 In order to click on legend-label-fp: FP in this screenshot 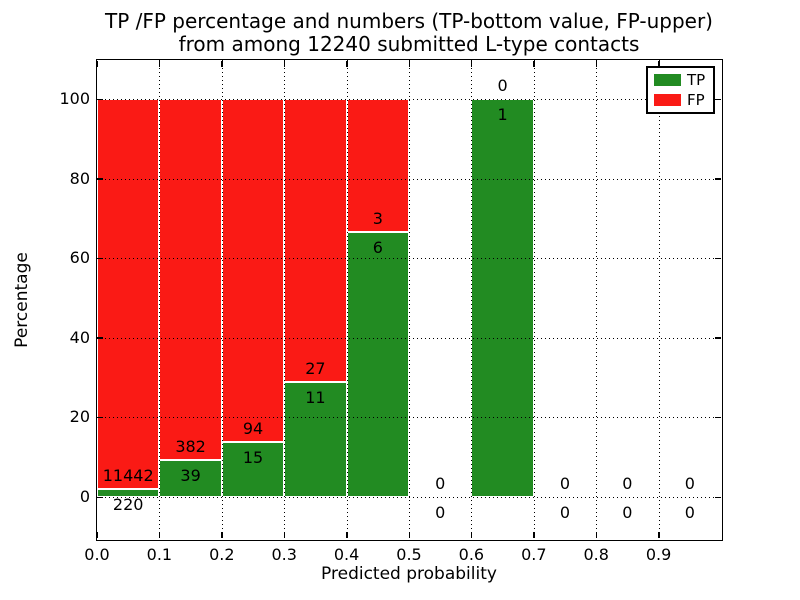, I will do `click(696, 100)`.